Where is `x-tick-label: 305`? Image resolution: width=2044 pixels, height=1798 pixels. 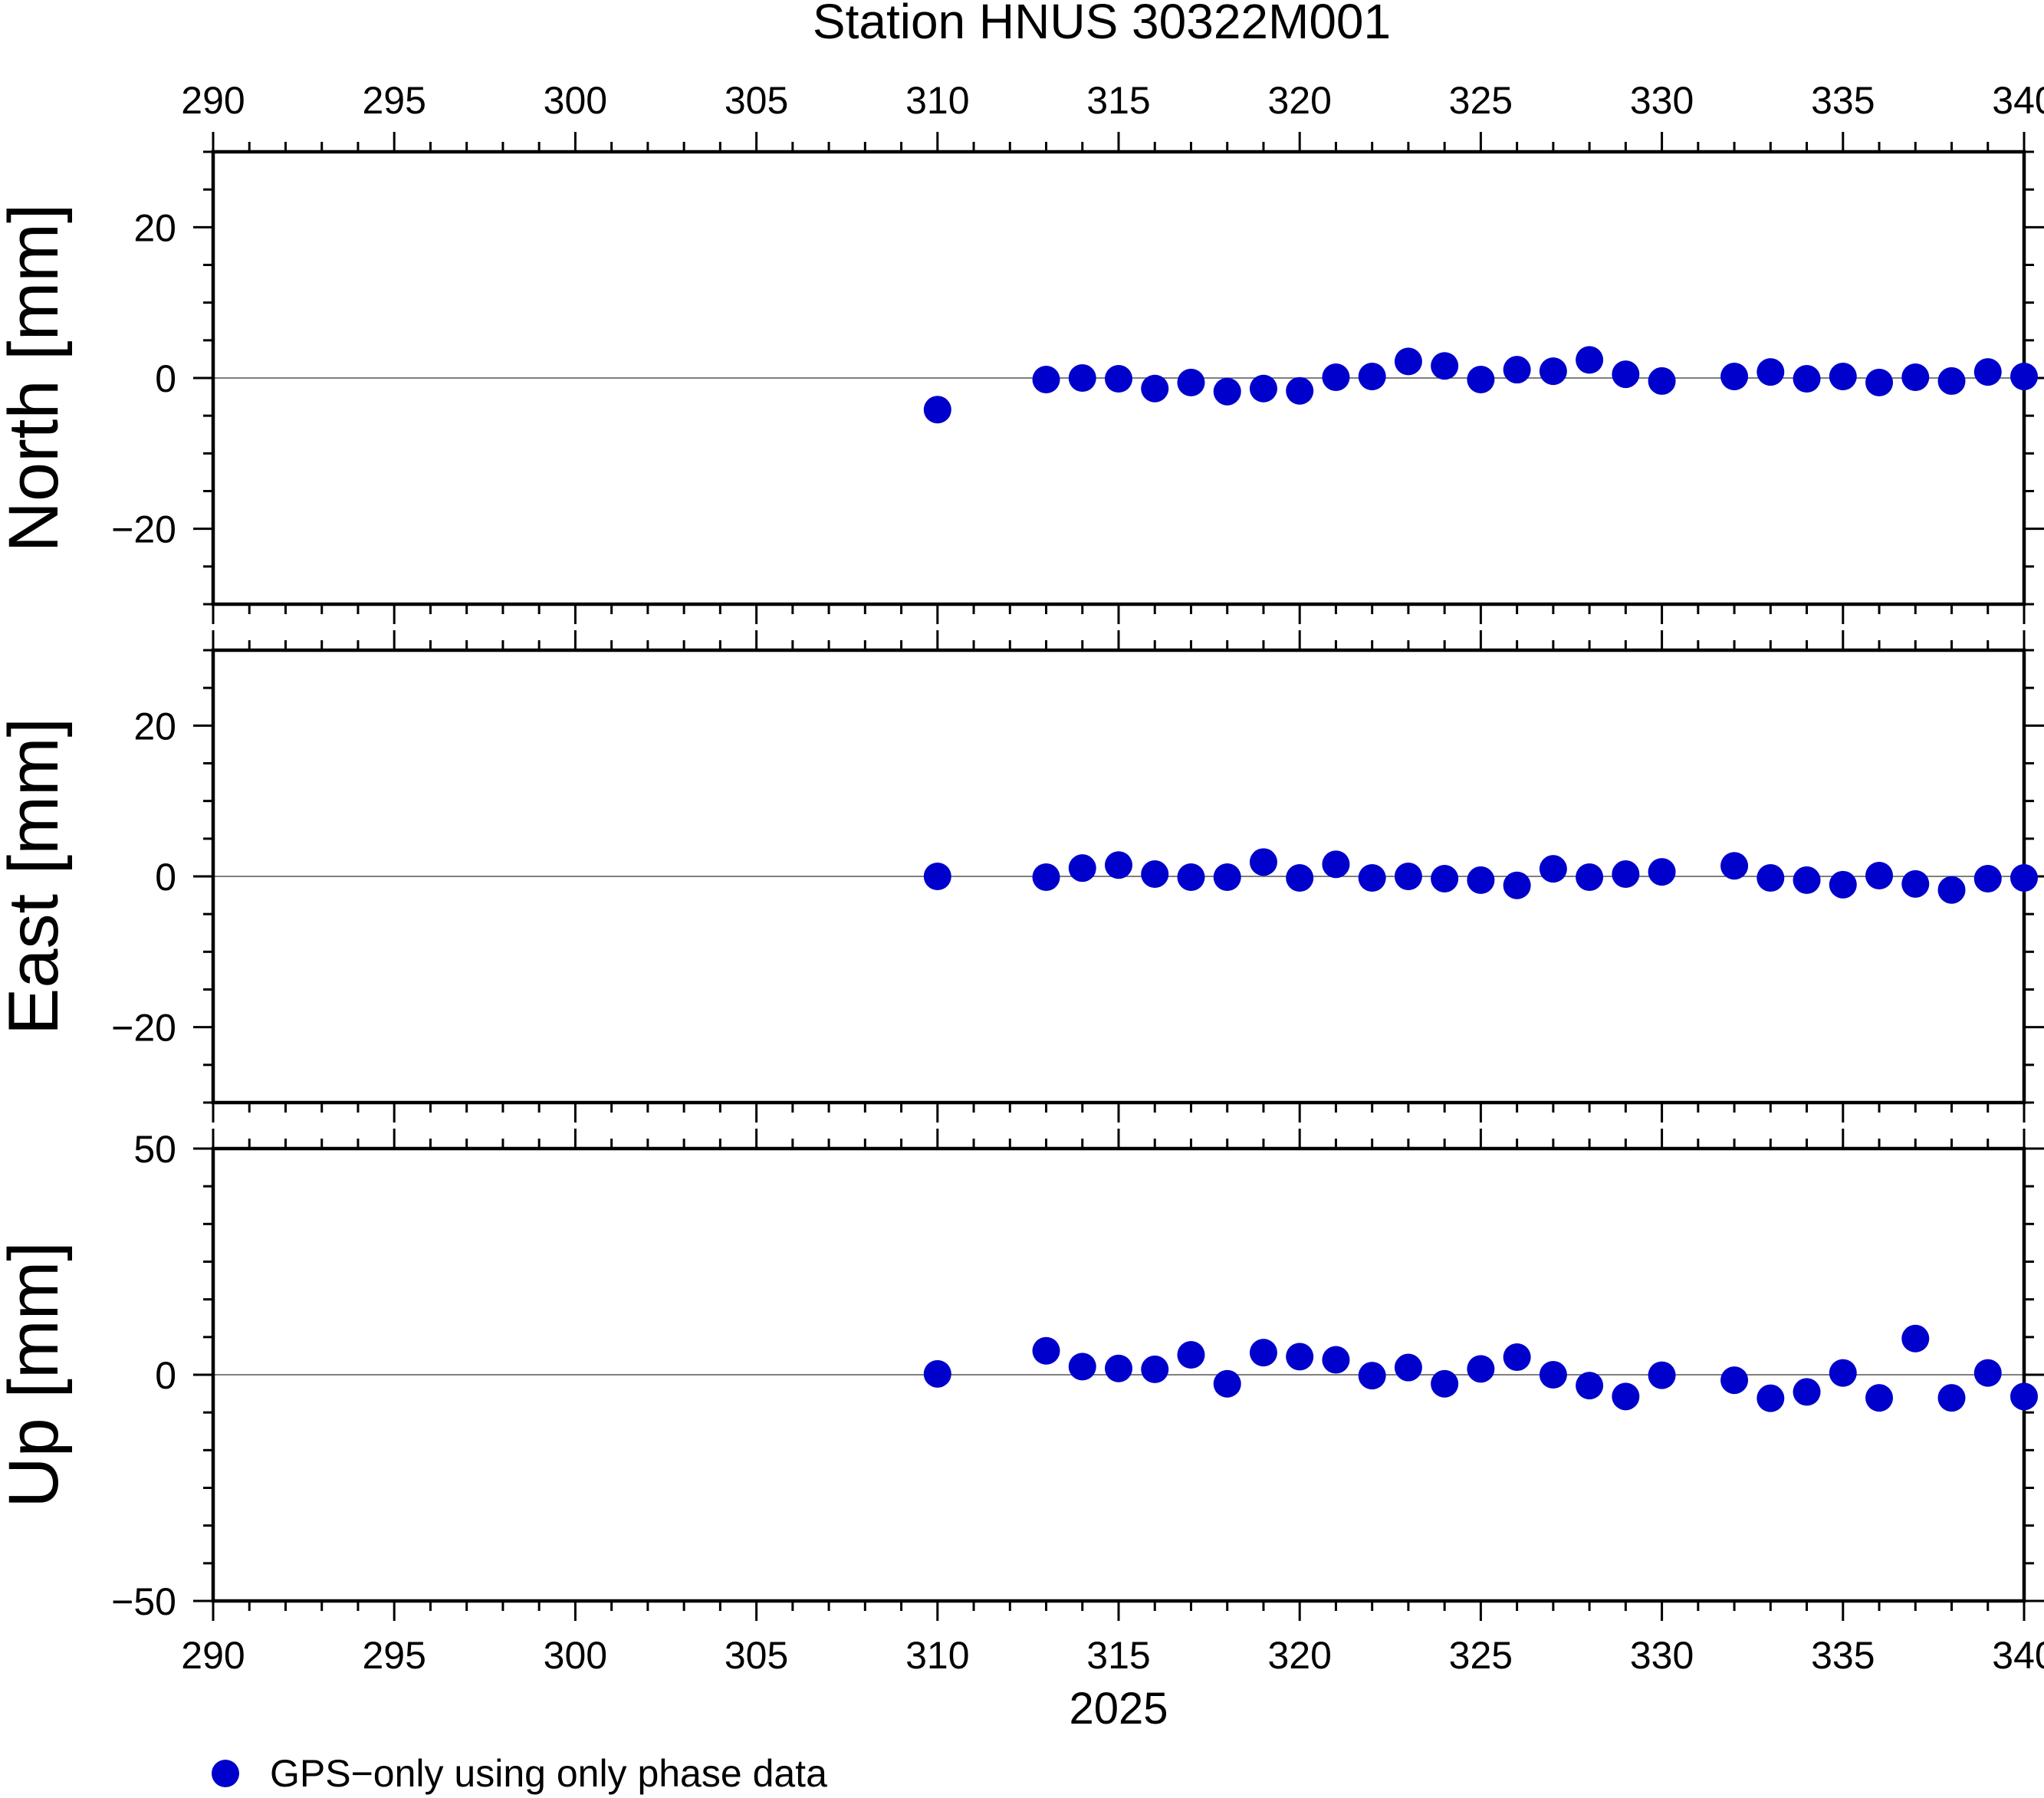 x-tick-label: 305 is located at coordinates (757, 100).